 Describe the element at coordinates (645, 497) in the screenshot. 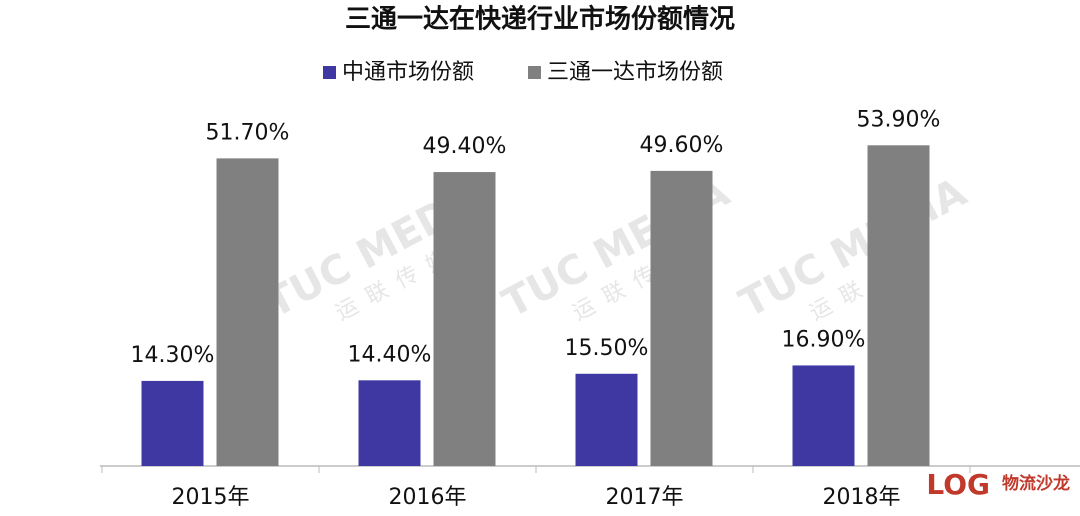

I see `x-tick-label: 2017年` at that location.